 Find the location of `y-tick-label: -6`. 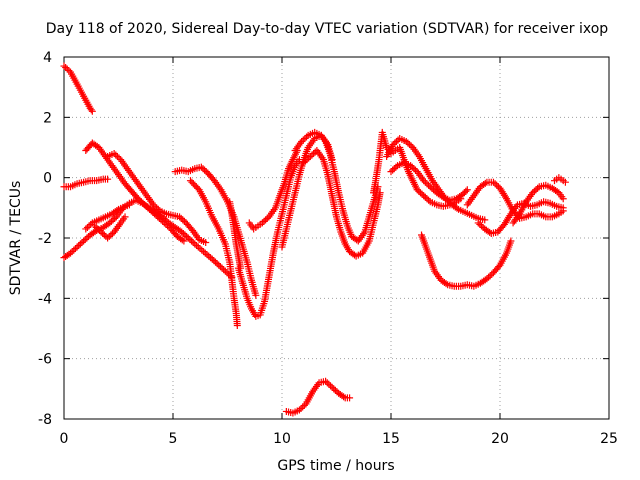

y-tick-label: -6 is located at coordinates (45, 360).